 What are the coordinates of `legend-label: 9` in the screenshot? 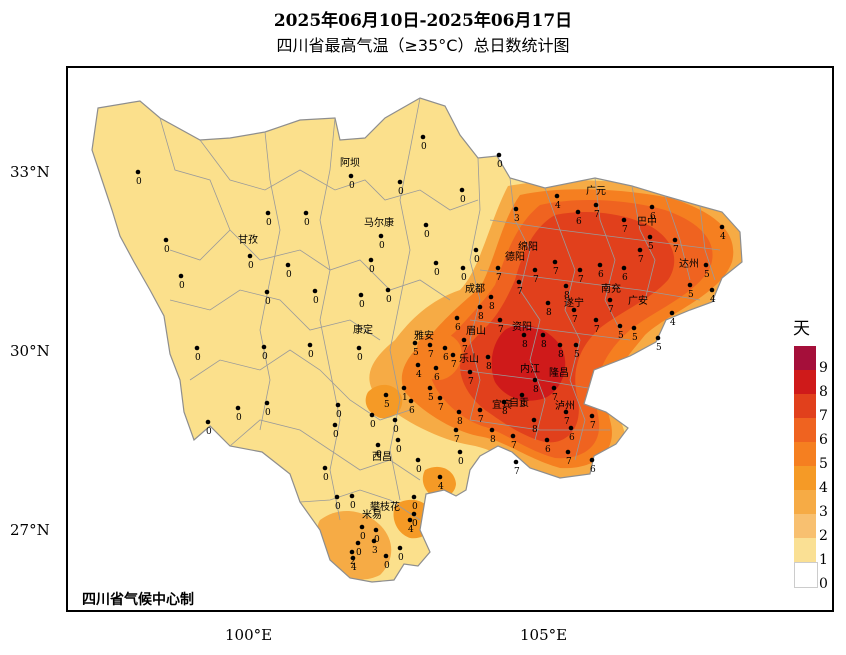 It's located at (823, 368).